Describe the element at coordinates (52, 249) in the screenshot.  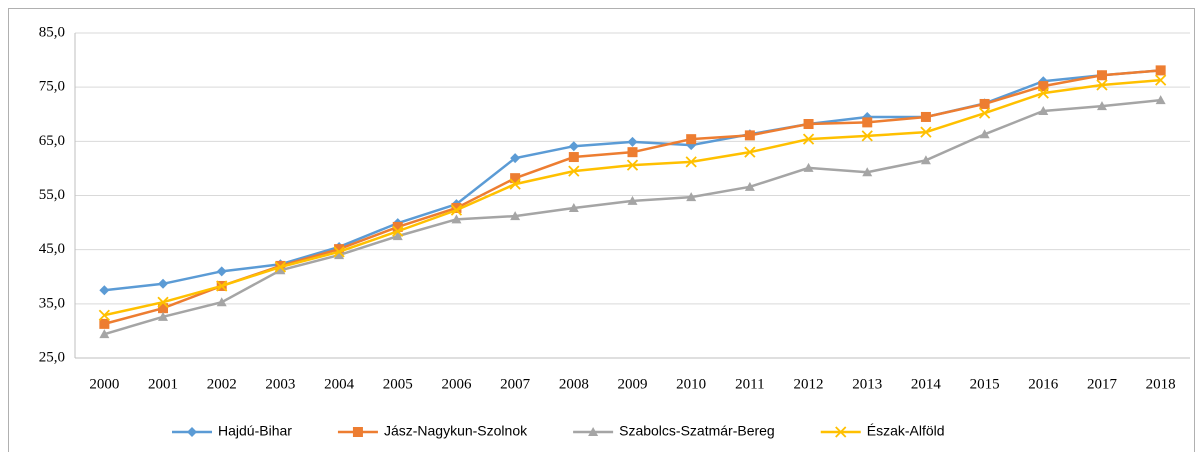
I see `y-tick-label: 45,0` at that location.